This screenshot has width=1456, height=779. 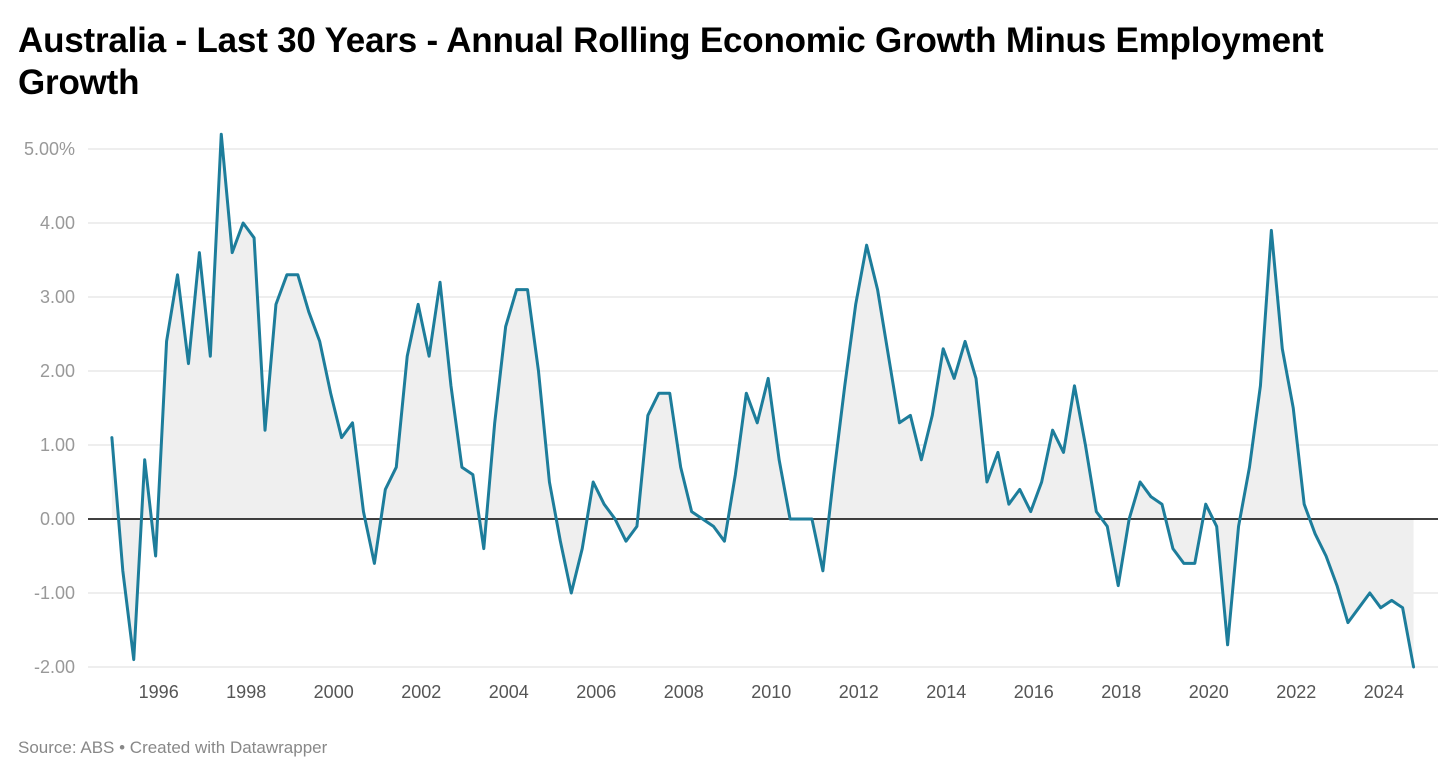 What do you see at coordinates (57, 297) in the screenshot?
I see `y-tick-label: 3.00` at bounding box center [57, 297].